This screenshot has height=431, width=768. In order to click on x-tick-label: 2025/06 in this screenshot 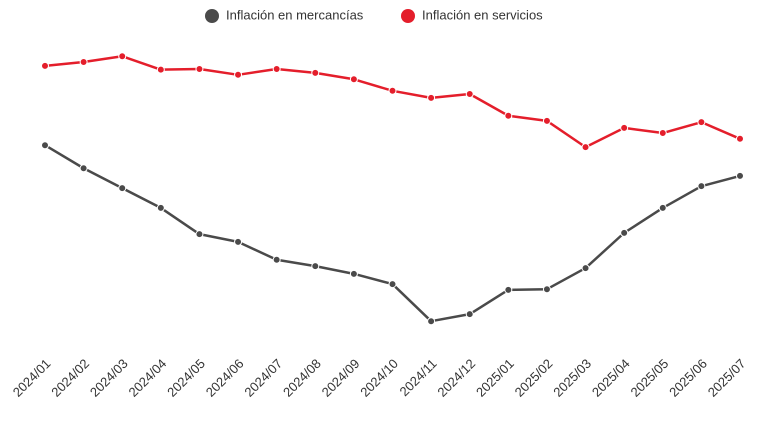, I will do `click(688, 378)`.